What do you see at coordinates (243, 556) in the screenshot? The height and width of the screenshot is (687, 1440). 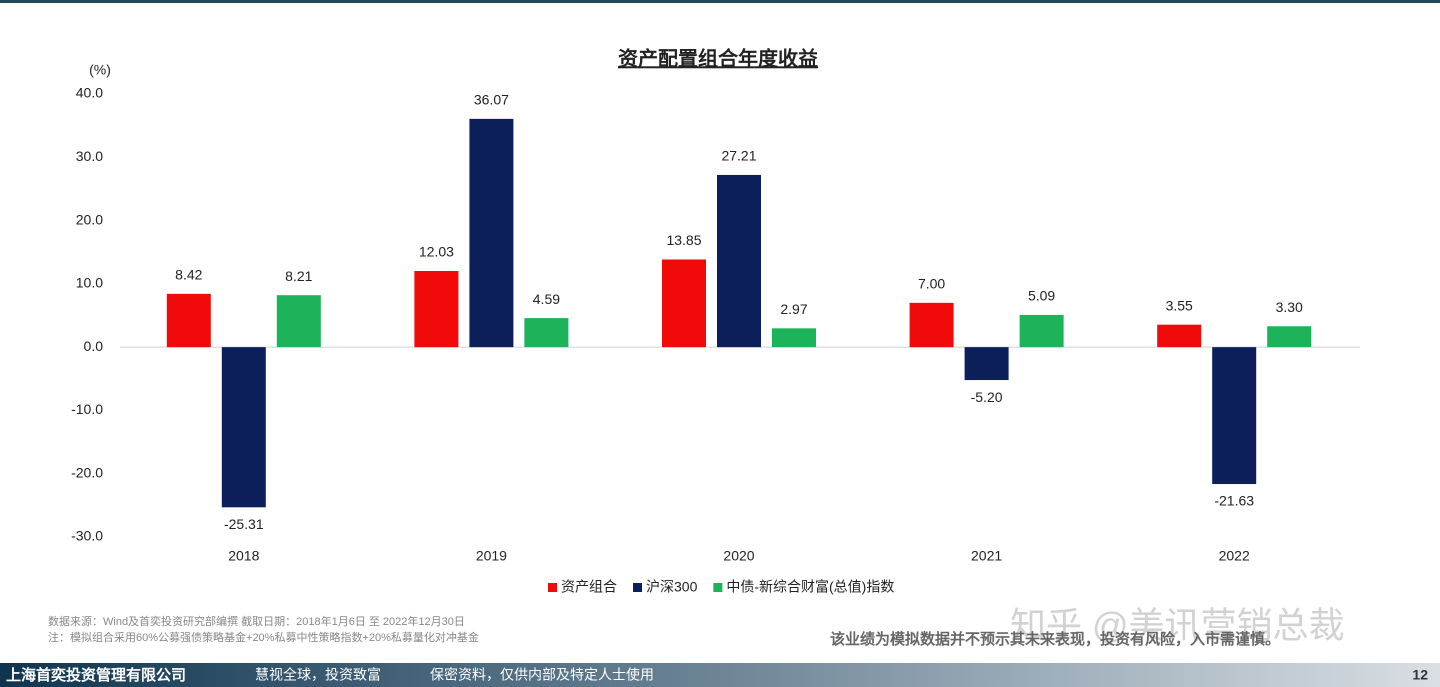 I see `x-tick-label: 2018` at bounding box center [243, 556].